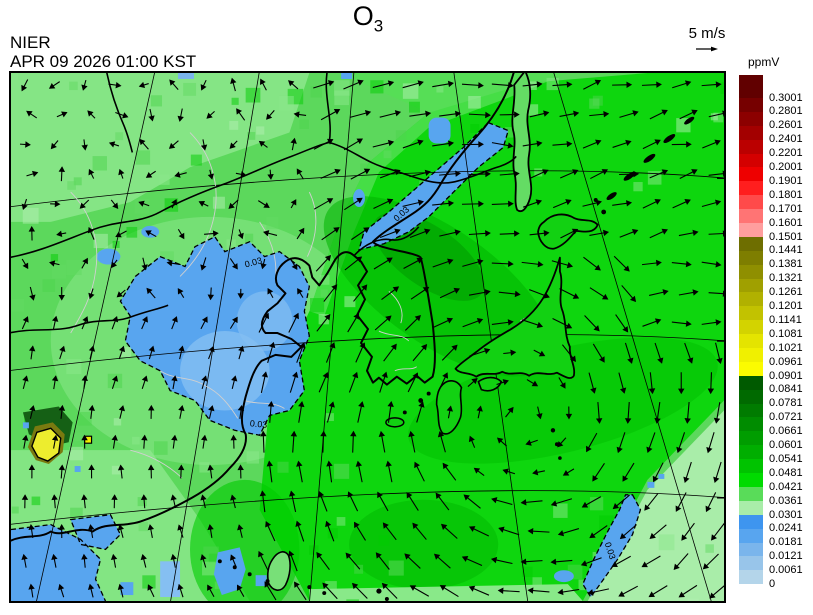  I want to click on colorbar-tick-label: 0.1801, so click(786, 194).